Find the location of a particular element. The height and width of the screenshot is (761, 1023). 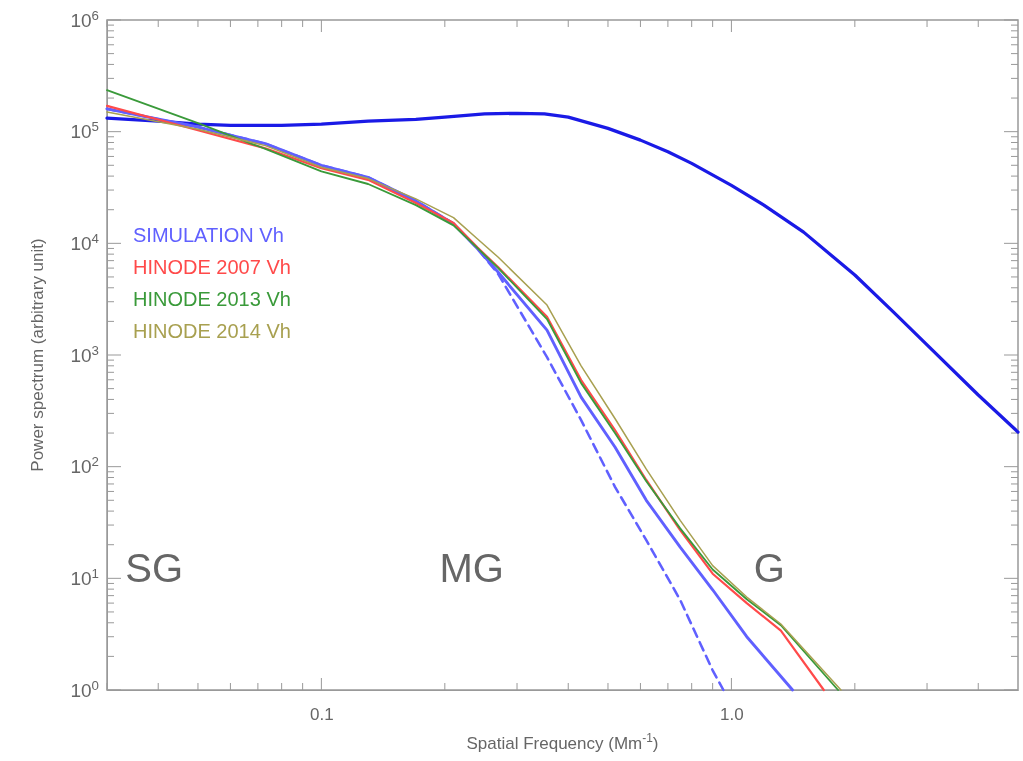

y-tick-label: 10$^{3}$ is located at coordinates (84, 354).